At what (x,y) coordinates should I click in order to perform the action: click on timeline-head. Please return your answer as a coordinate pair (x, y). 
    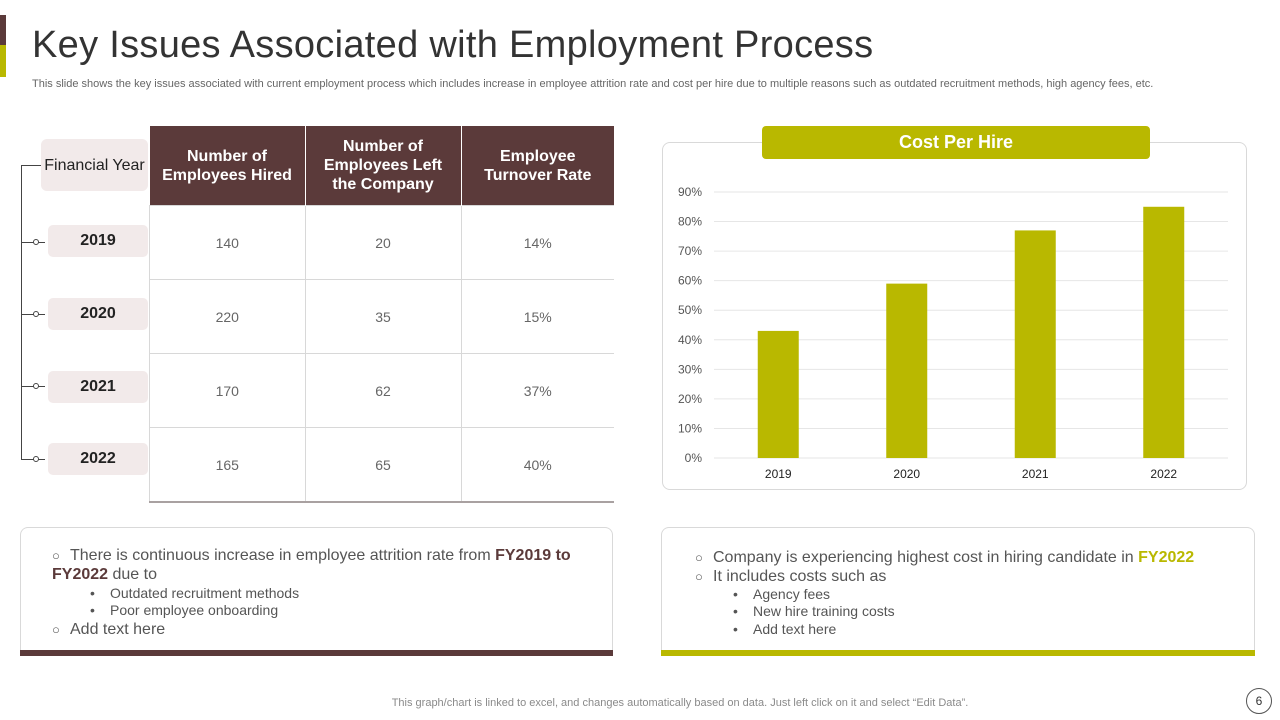
    Looking at the image, I should click on (31, 165).